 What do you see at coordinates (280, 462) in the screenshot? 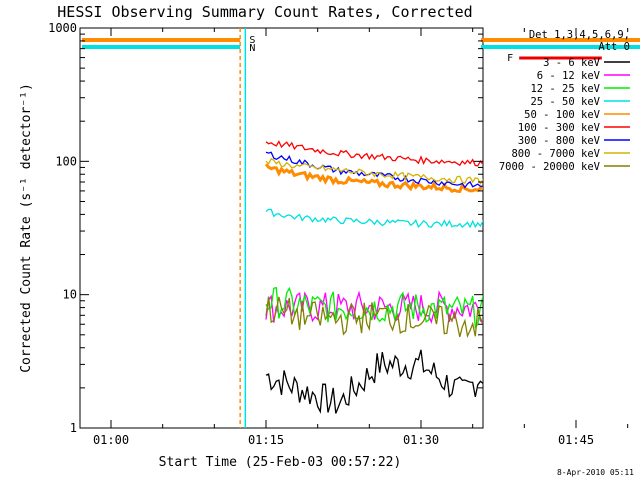
I see `x-axis-label: Start Time (25-Feb-03 00:57:22)` at bounding box center [280, 462].